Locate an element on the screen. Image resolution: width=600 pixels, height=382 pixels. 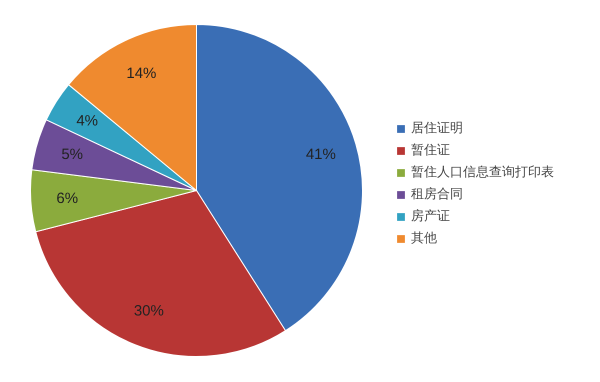
legend-label: 暂住证 is located at coordinates (430, 150).